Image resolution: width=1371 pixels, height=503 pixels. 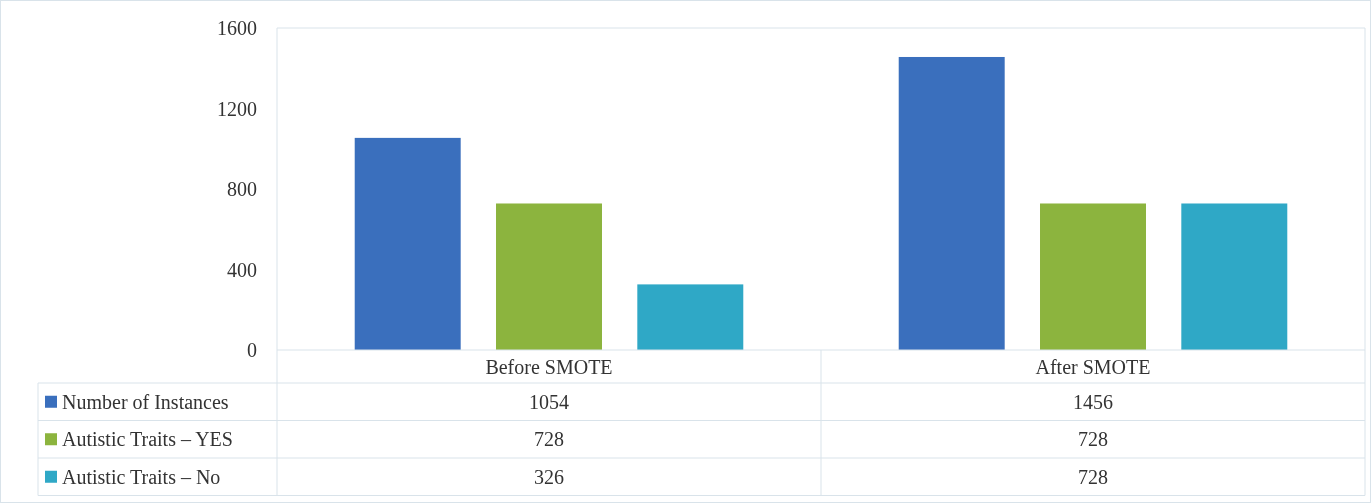 What do you see at coordinates (242, 189) in the screenshot?
I see `y-tick-label: 800` at bounding box center [242, 189].